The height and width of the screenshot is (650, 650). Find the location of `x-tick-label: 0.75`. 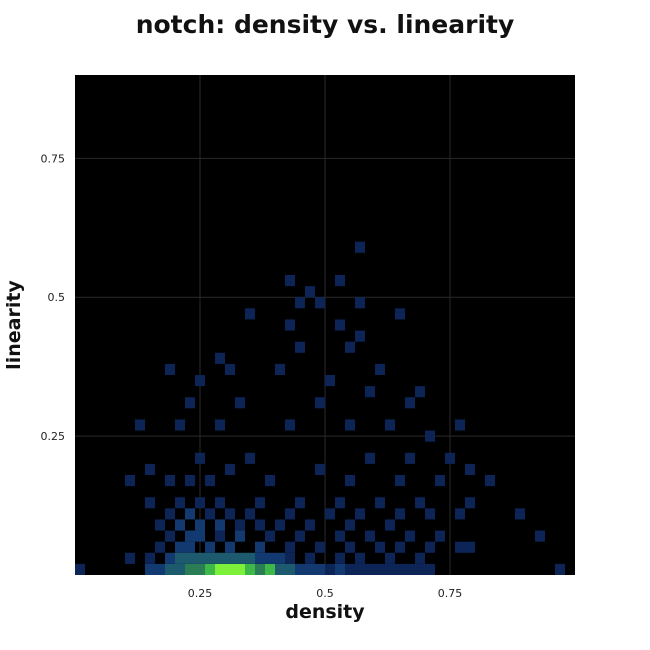

x-tick-label: 0.75 is located at coordinates (450, 593).